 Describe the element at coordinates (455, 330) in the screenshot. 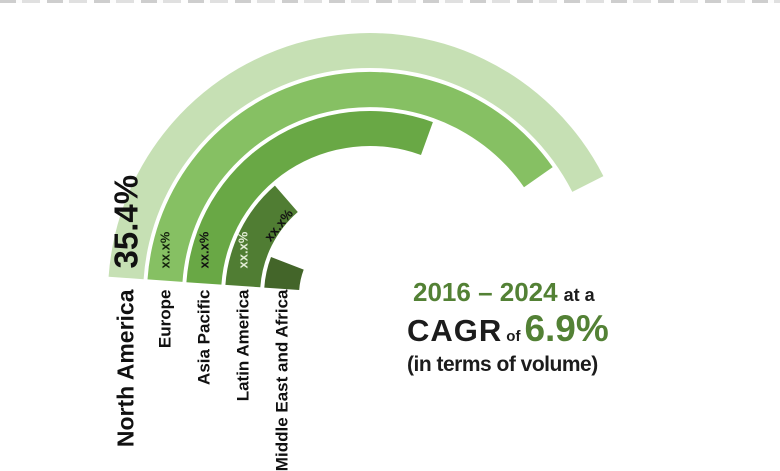

I see `cagr-metric-text: CAGR` at that location.